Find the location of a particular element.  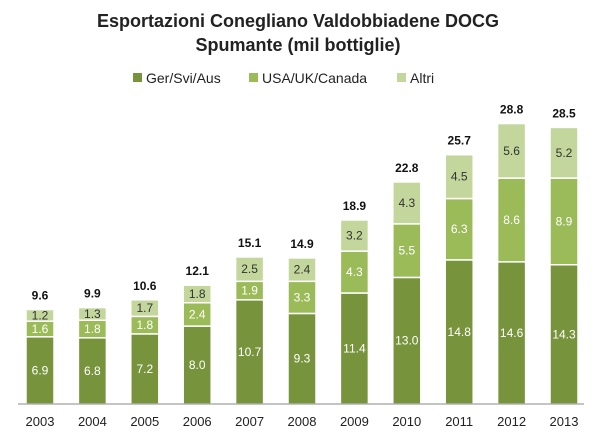

legend-label-altri: Altri is located at coordinates (422, 78).